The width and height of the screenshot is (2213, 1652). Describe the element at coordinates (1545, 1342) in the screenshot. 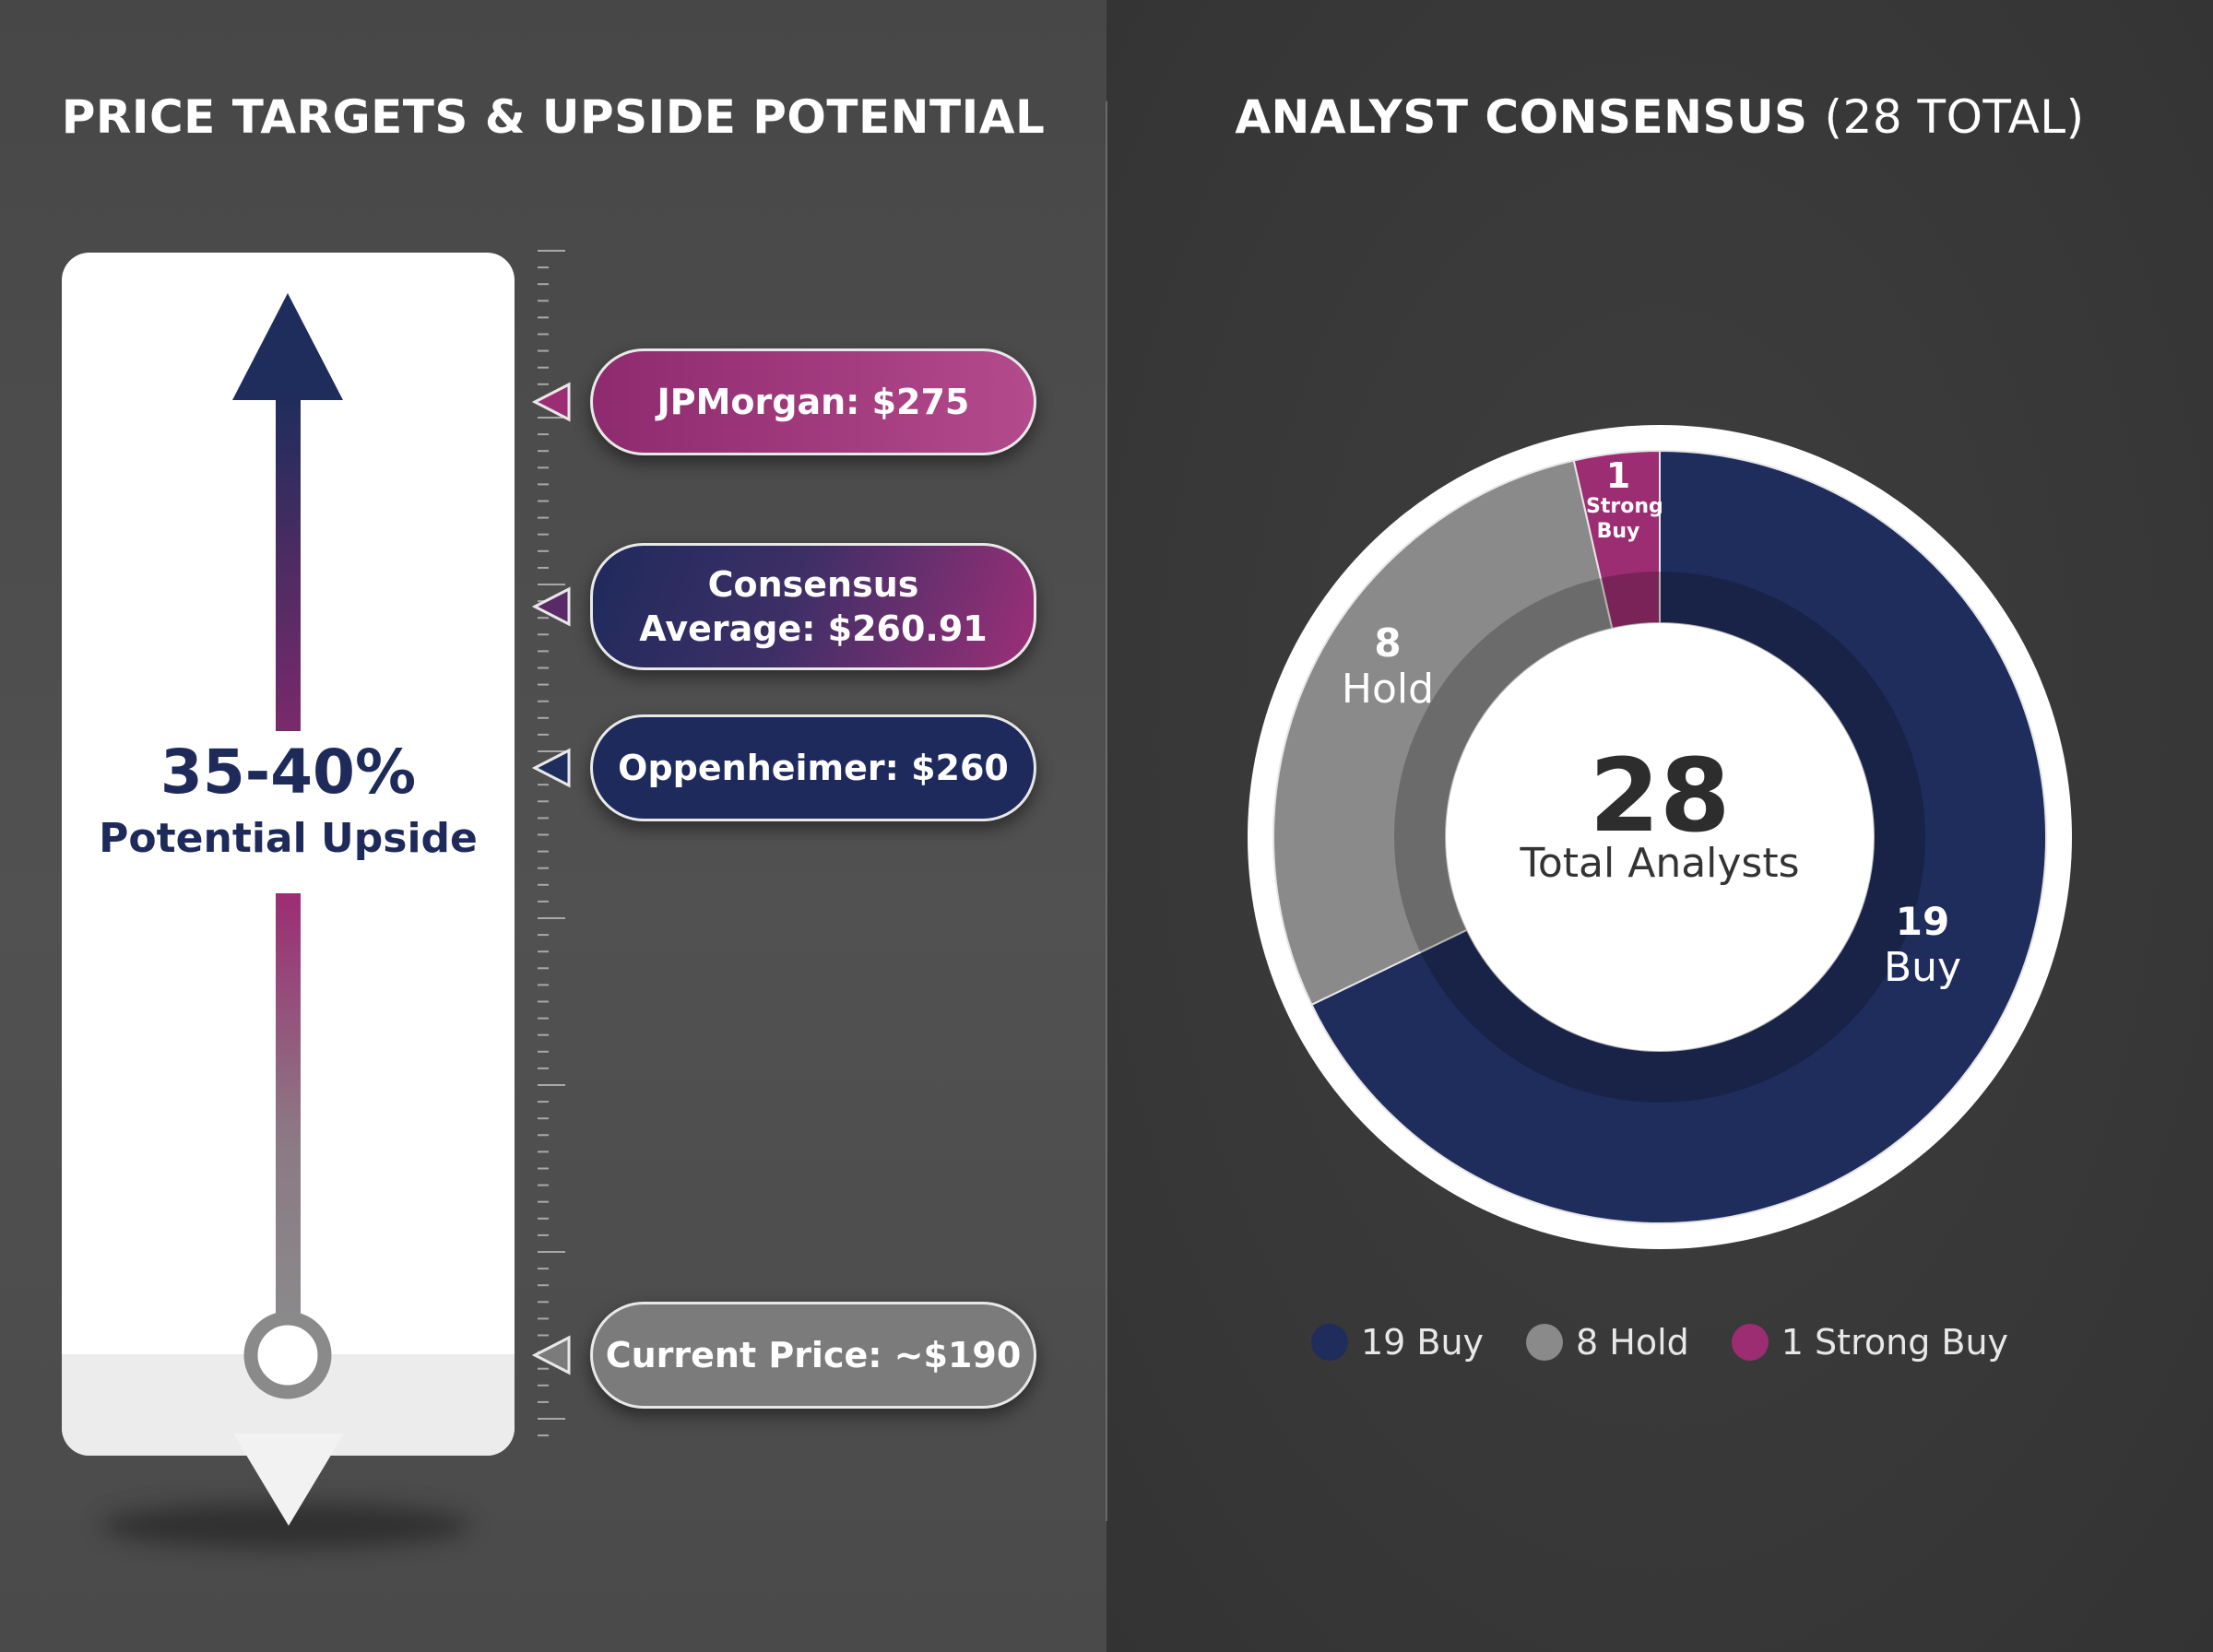

I see `legend-dot-hold` at that location.